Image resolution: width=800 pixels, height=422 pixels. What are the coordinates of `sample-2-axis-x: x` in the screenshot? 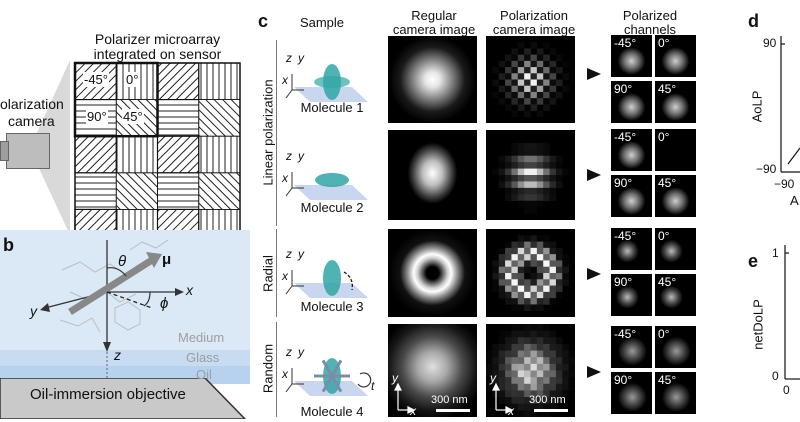 It's located at (285, 178).